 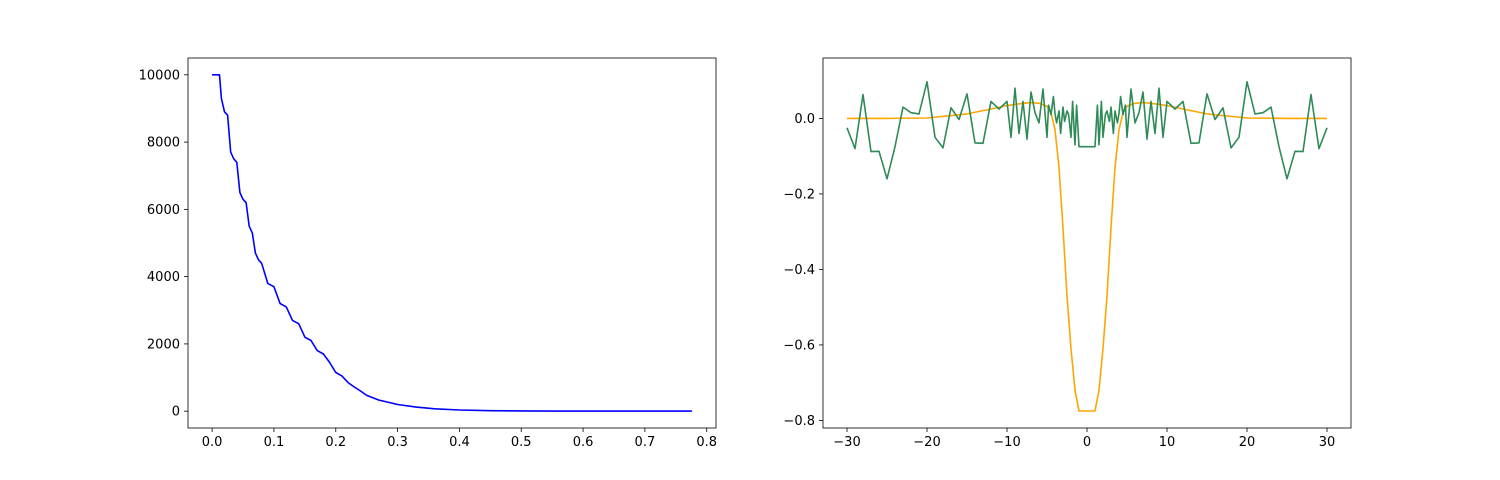 I want to click on x-tick-label: 0.4, so click(x=459, y=442).